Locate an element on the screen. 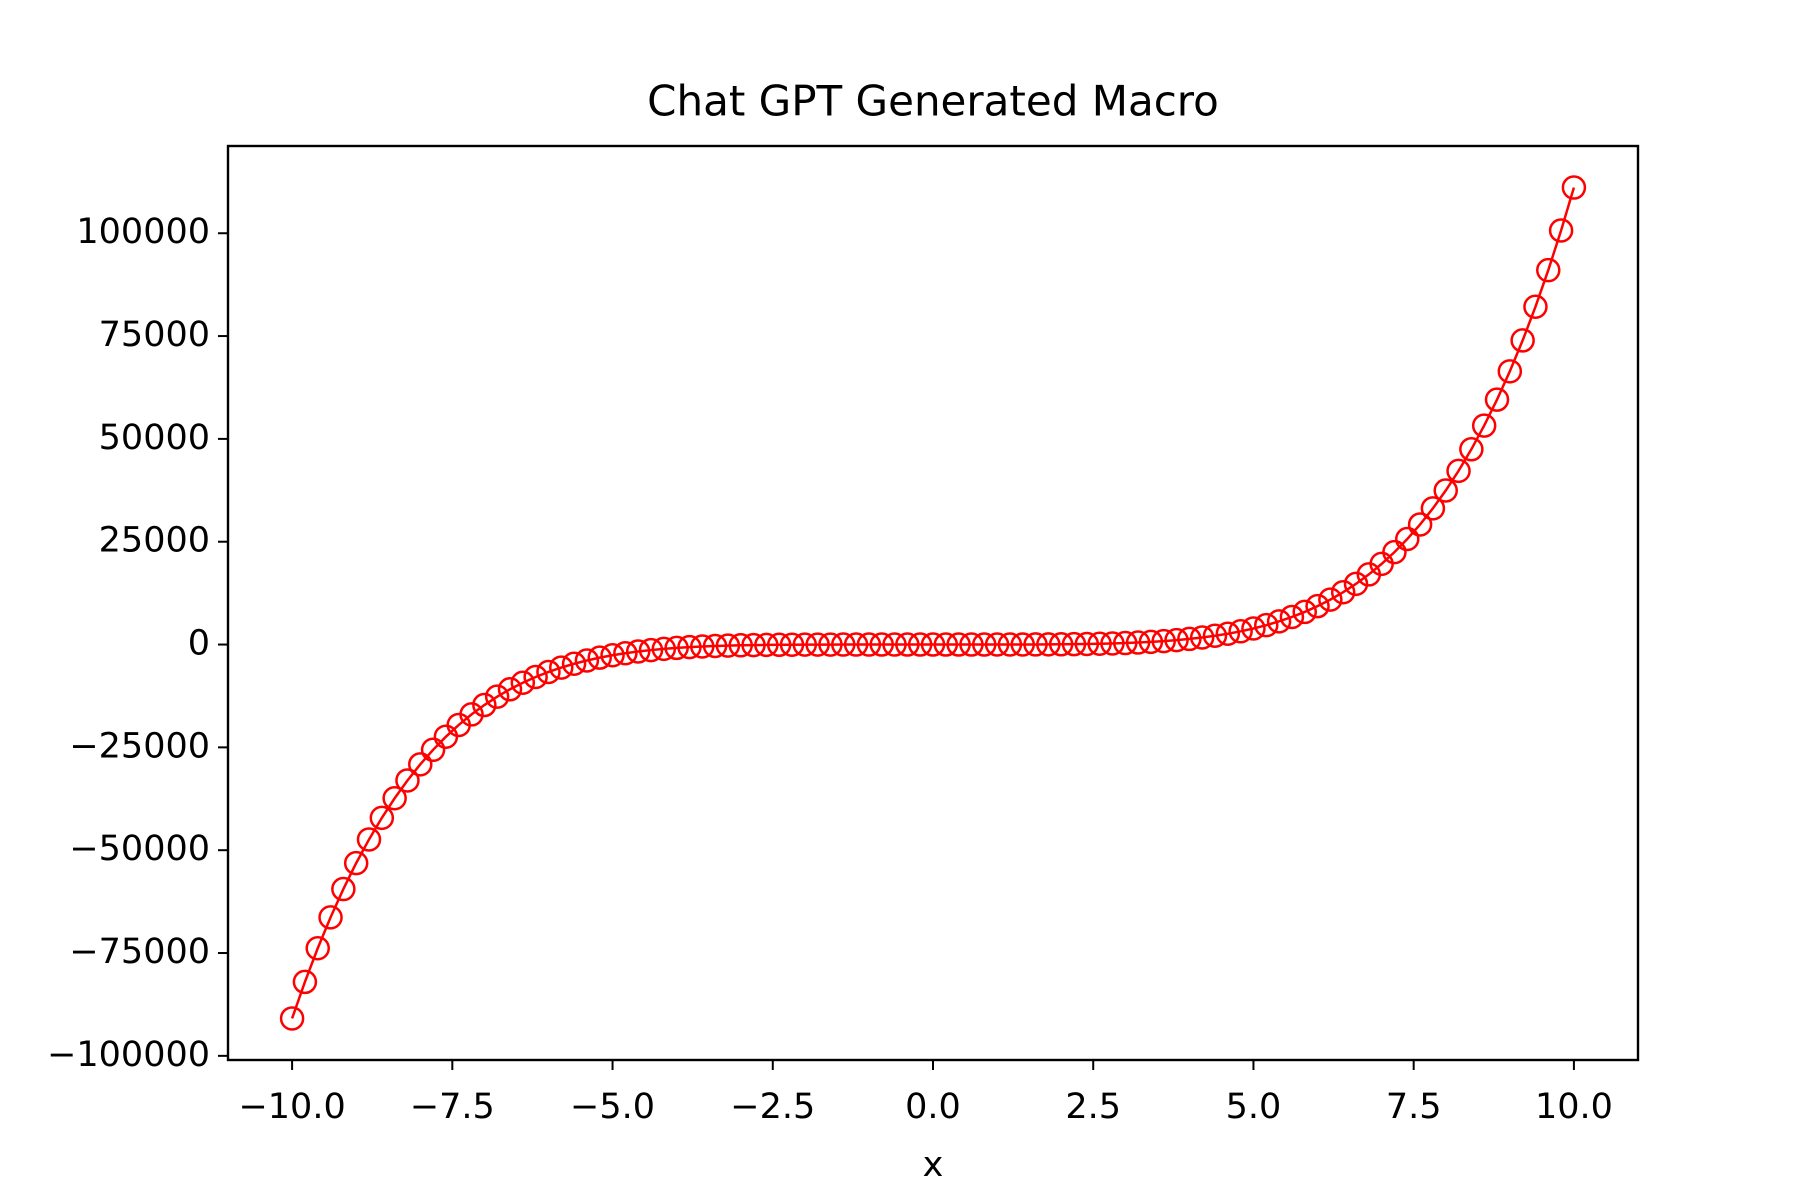  y-tick-label: 75000 is located at coordinates (154, 335).